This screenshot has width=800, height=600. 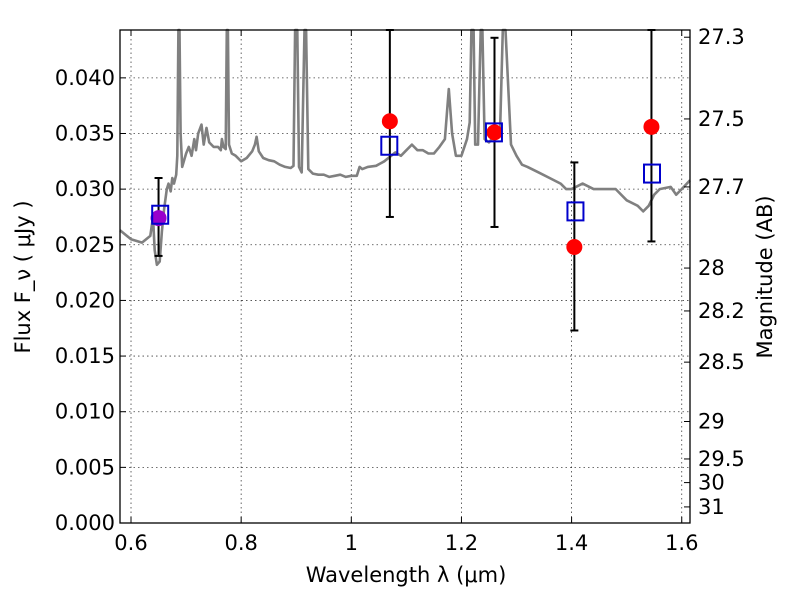 I want to click on y-axis-label: Flux F_ν ( μJy ), so click(x=23, y=276).